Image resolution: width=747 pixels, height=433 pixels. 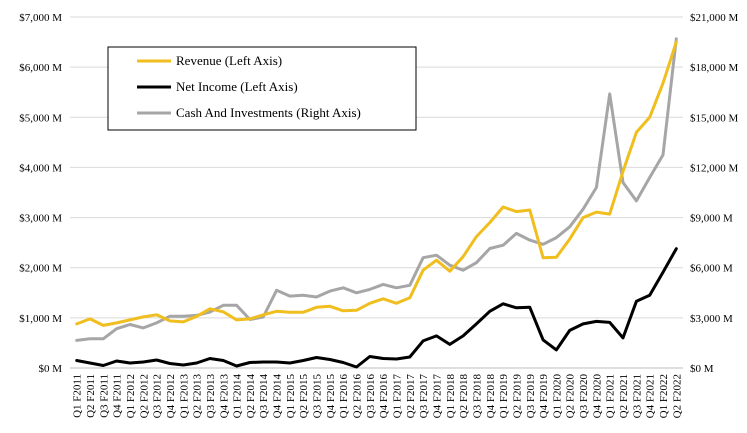 I want to click on x-axis-tick-label: Q2 F2015, so click(x=304, y=396).